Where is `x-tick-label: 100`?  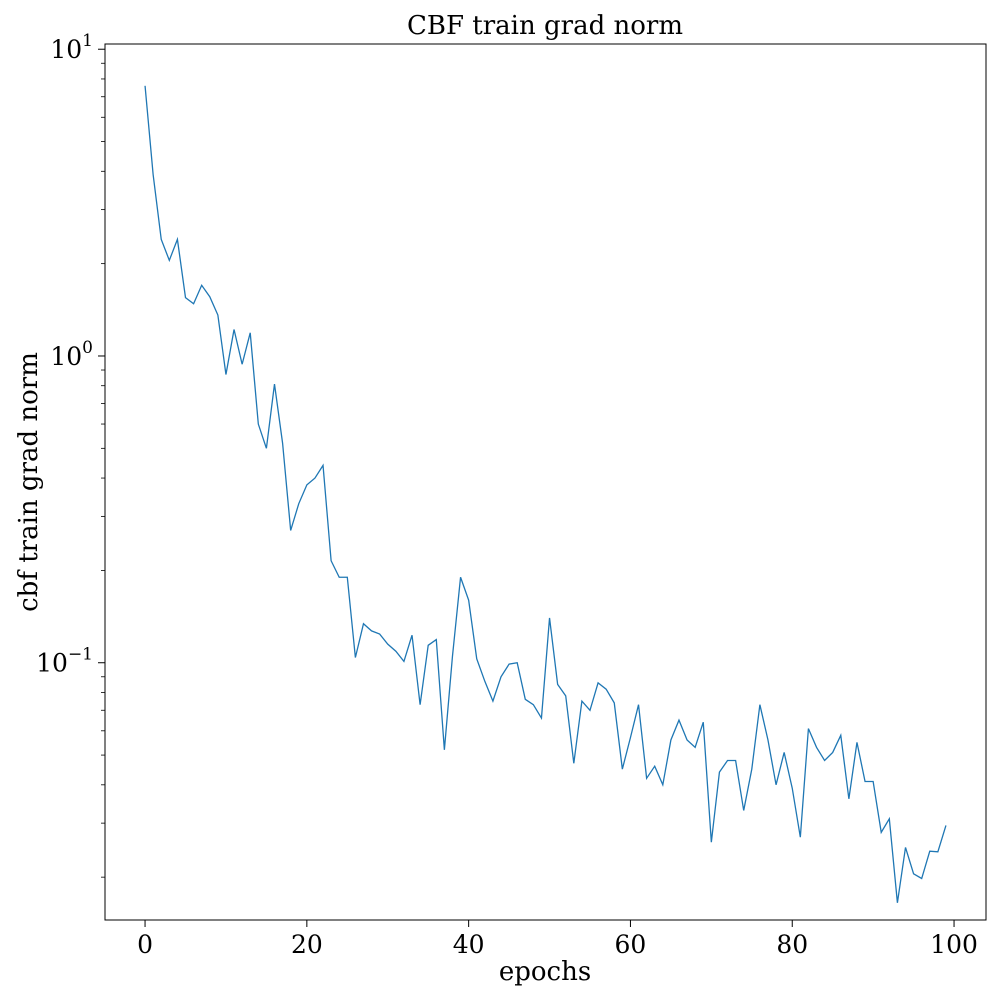 x-tick-label: 100 is located at coordinates (954, 944).